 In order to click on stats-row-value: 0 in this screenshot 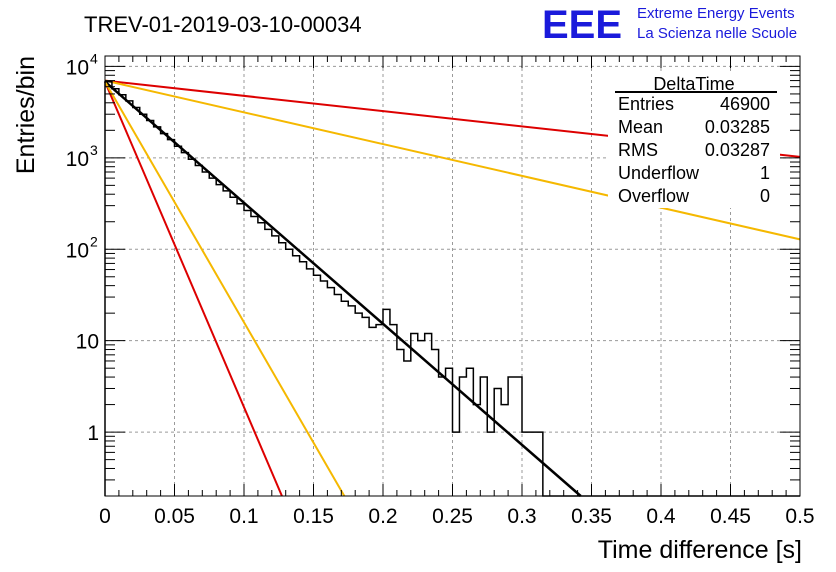, I will do `click(765, 196)`.